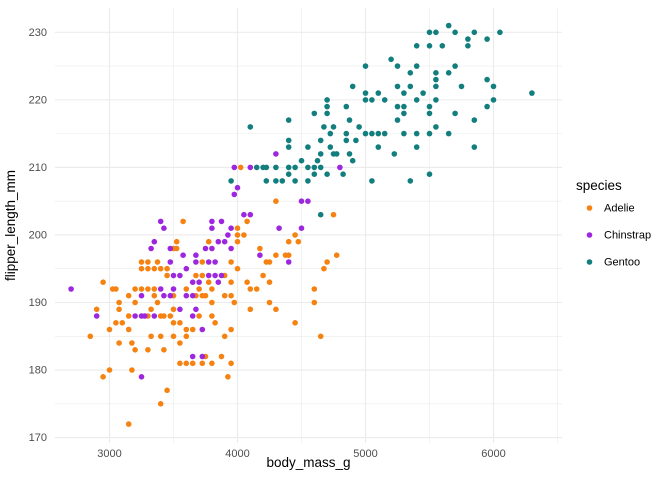  I want to click on legend-item-label: Gentoo, so click(622, 263).